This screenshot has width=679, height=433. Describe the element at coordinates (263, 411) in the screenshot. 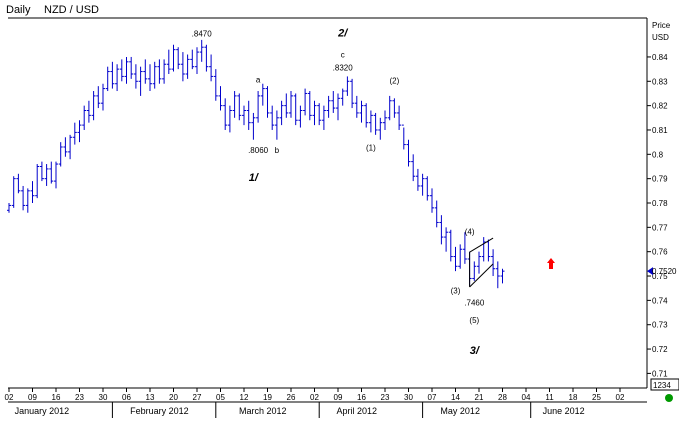

I see `month-label: March 2012` at that location.